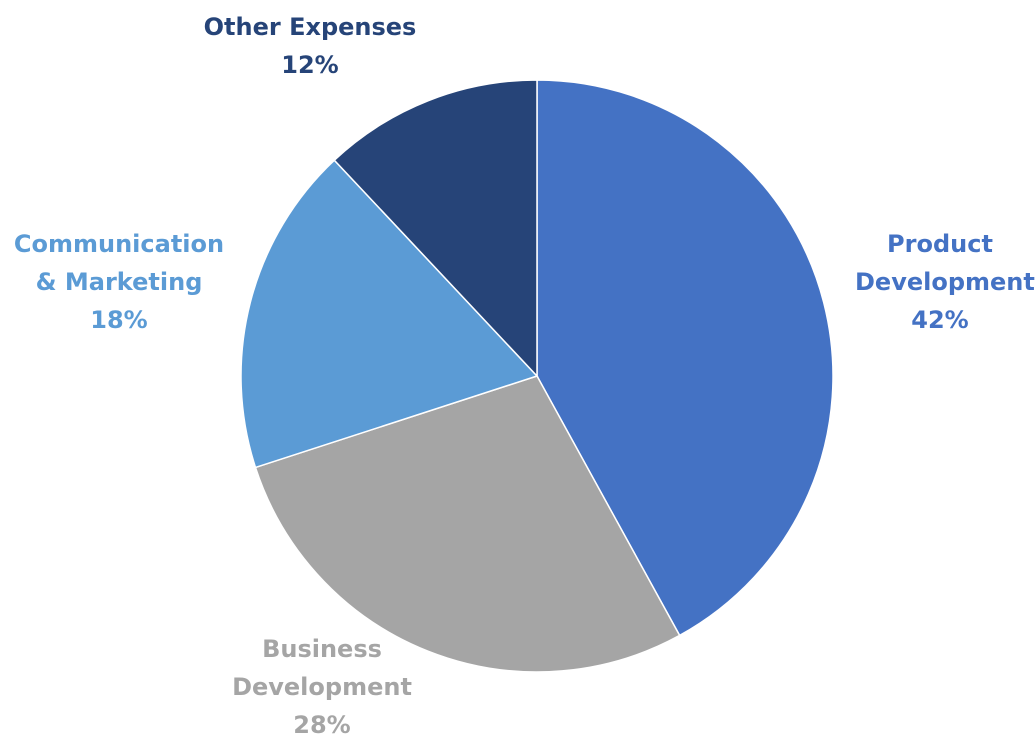  What do you see at coordinates (119, 244) in the screenshot?
I see `label-communication-marketing-line-1: Communication` at bounding box center [119, 244].